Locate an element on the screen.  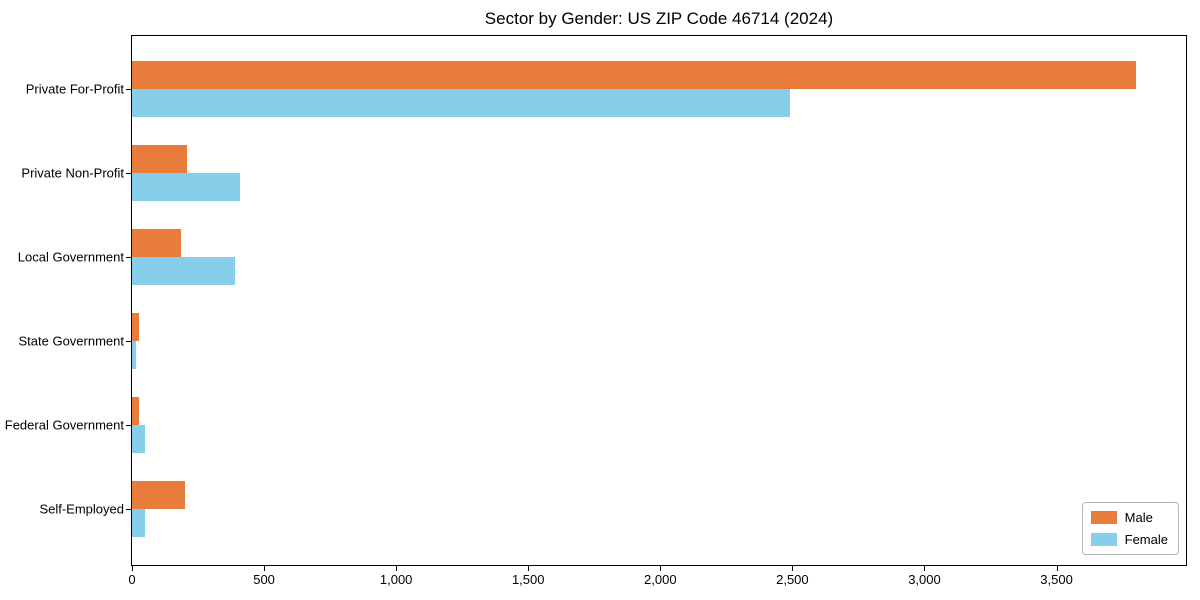
bar-female-self-employed is located at coordinates (139, 523).